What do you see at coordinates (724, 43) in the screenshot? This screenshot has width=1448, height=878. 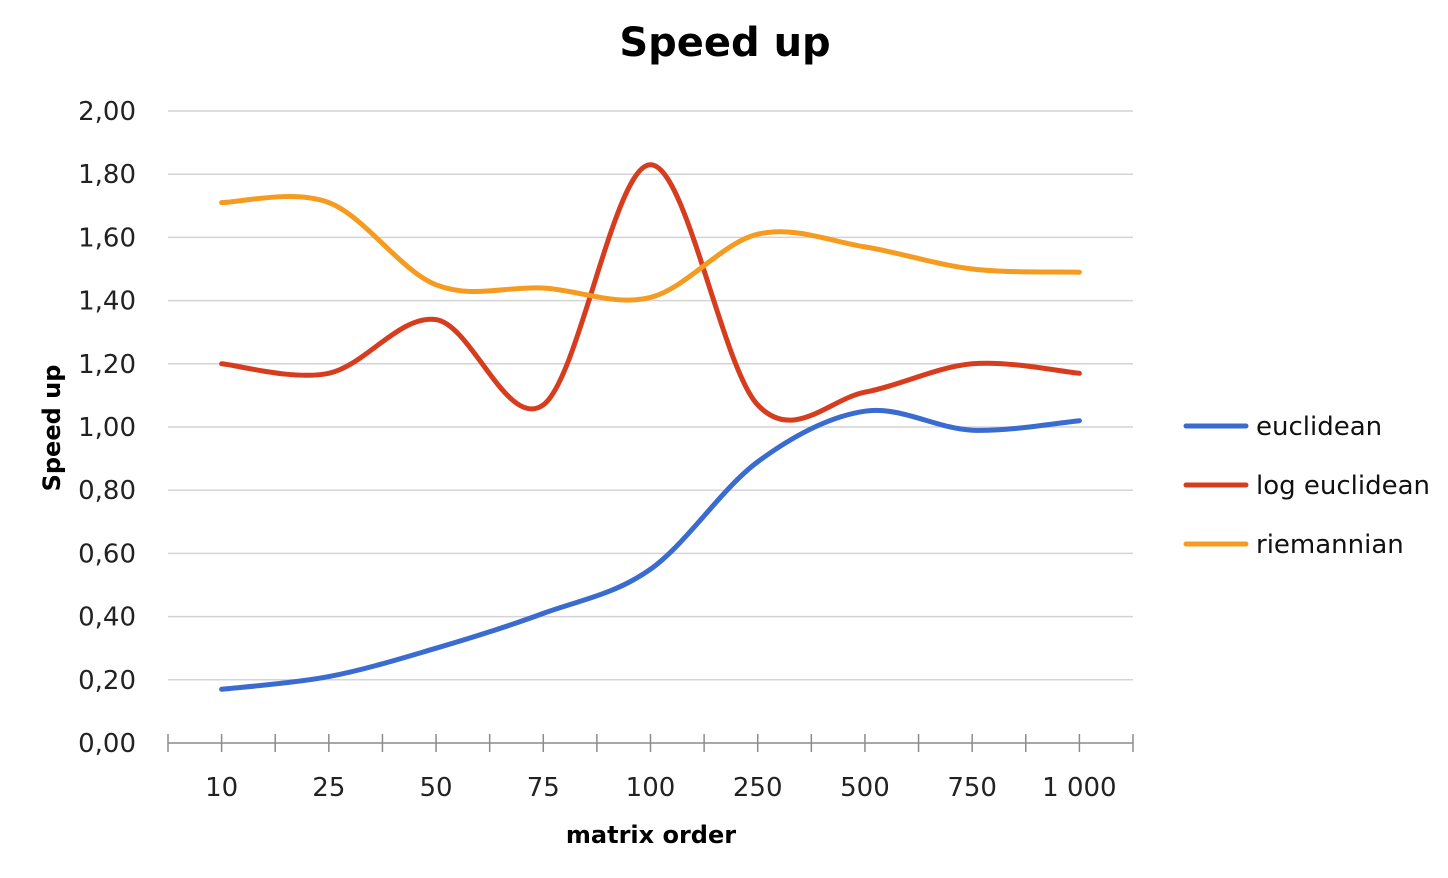 I see `chart-title: Speed up` at bounding box center [724, 43].